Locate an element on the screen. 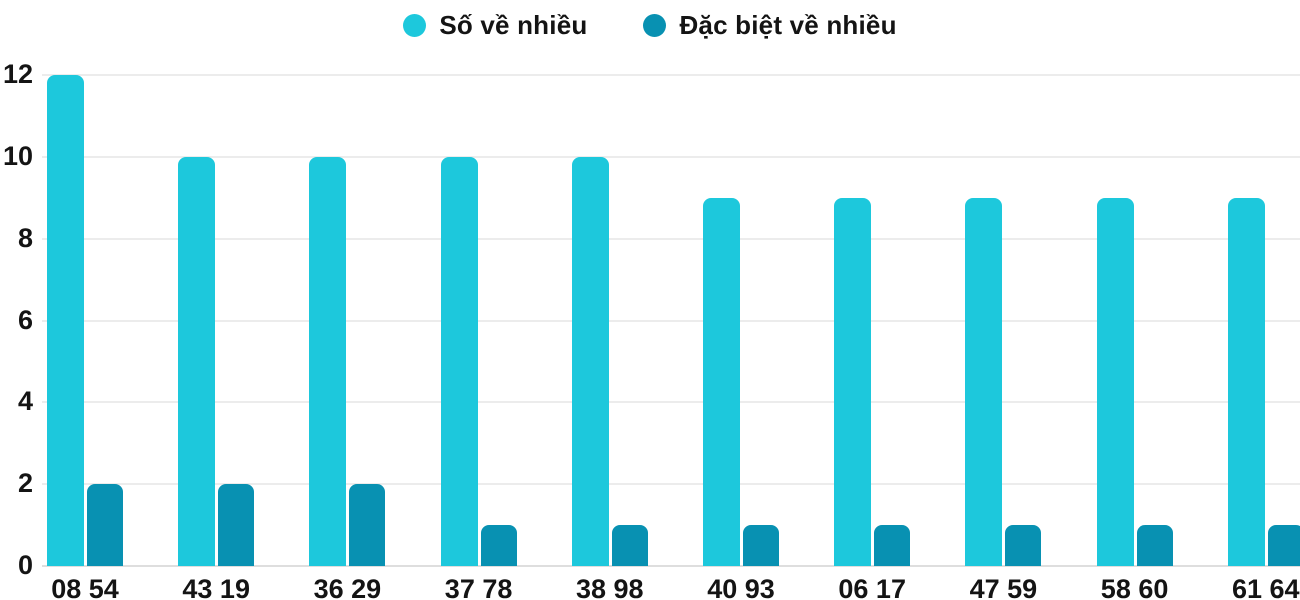 The height and width of the screenshot is (600, 1300). x-tick-label: 61 64 is located at coordinates (1266, 587).